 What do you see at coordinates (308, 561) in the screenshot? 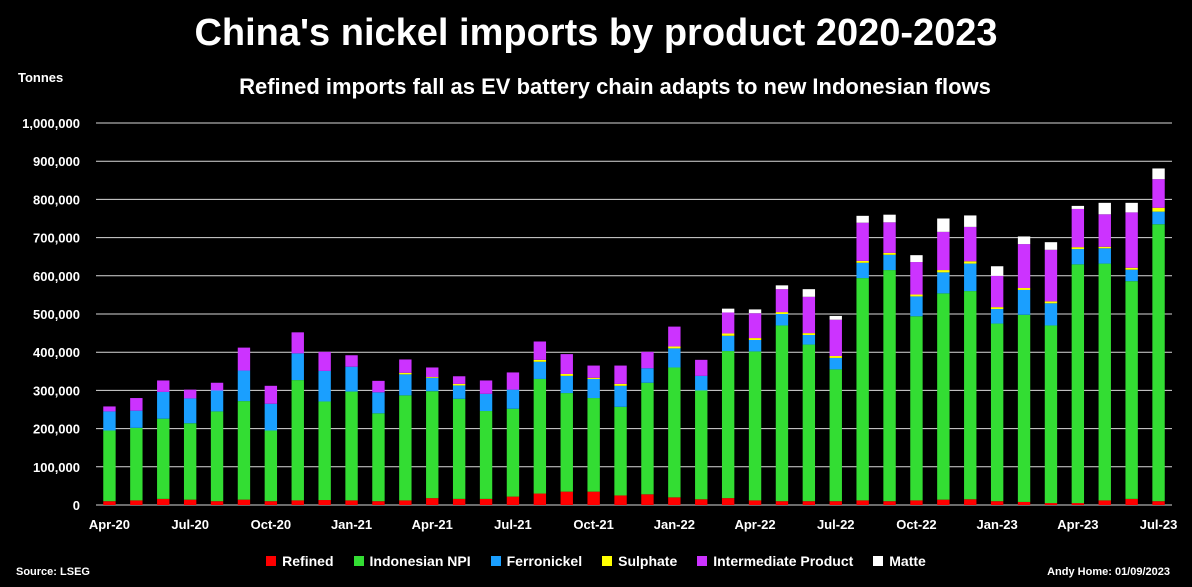
I see `legend-label: Refined` at bounding box center [308, 561].